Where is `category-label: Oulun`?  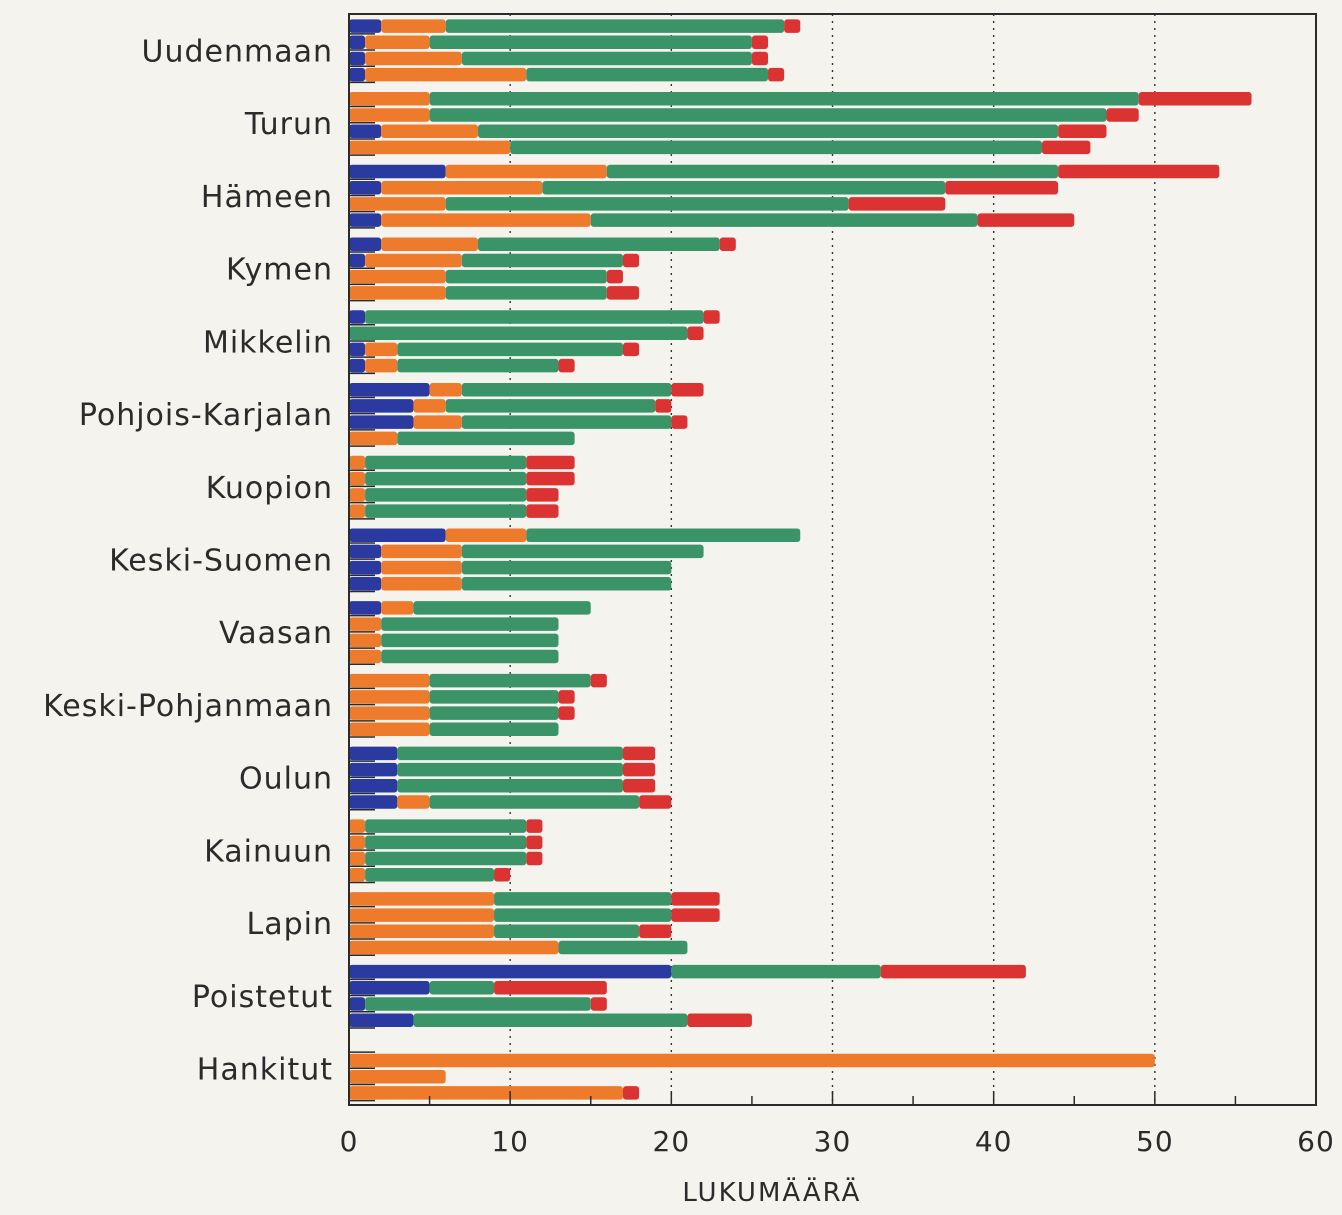
category-label: Oulun is located at coordinates (286, 779).